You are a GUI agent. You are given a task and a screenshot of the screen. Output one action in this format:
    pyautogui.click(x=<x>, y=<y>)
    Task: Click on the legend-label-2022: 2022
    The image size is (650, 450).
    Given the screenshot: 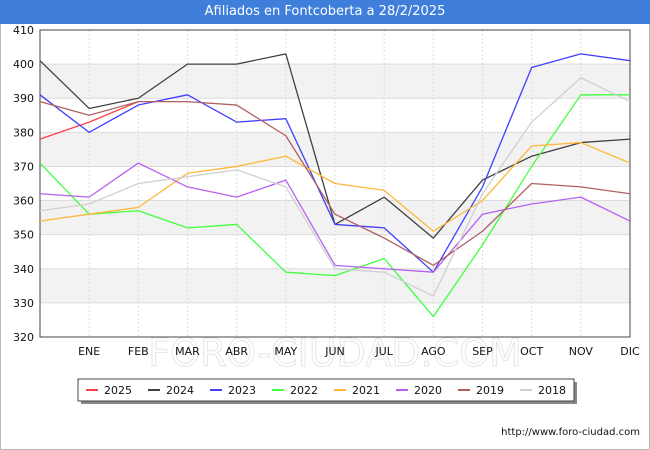 What is the action you would take?
    pyautogui.click(x=304, y=390)
    